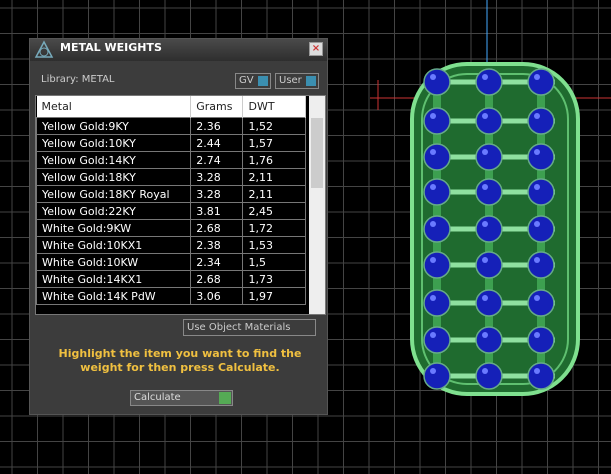  I want to click on table-row: White Gold:9KW 2.68 1,72, so click(171, 228).